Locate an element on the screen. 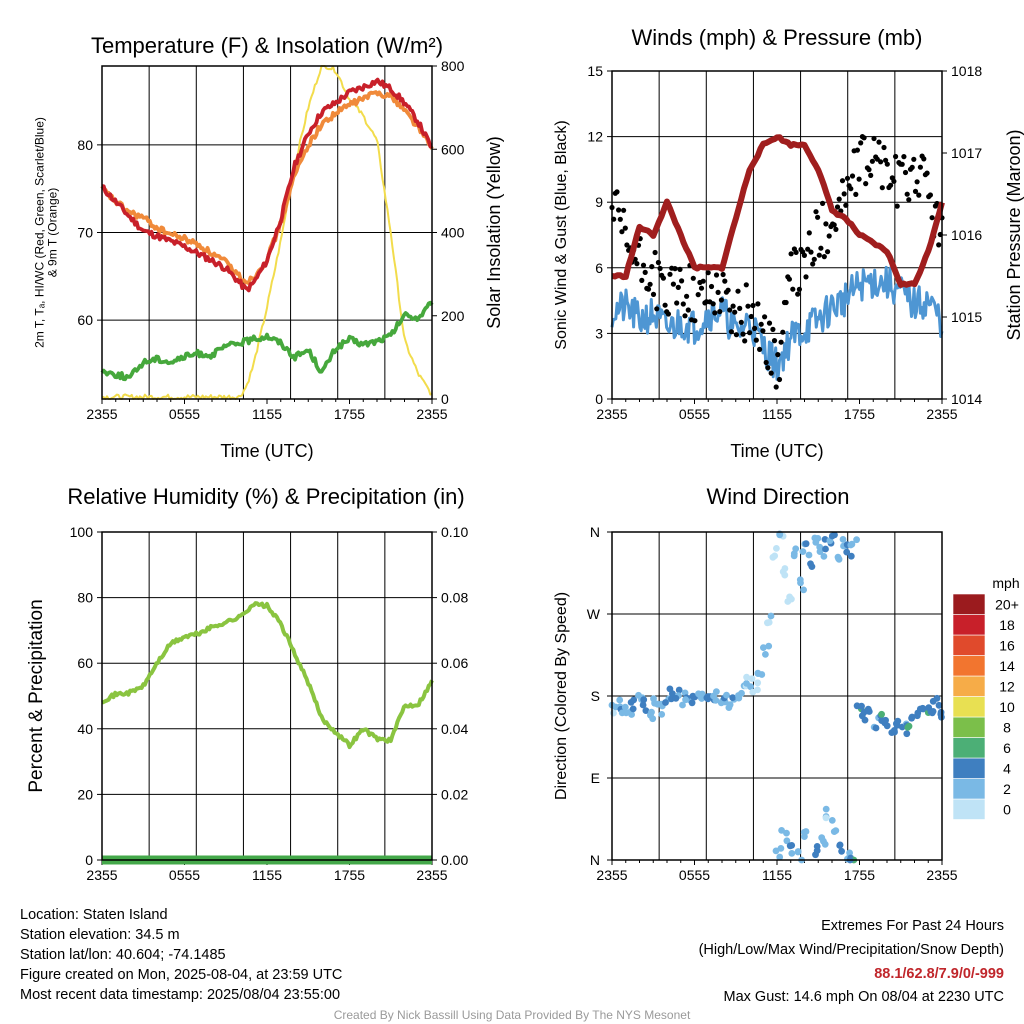 This screenshot has width=1024, height=1024. winds-ytick-label: 0 is located at coordinates (599, 399).